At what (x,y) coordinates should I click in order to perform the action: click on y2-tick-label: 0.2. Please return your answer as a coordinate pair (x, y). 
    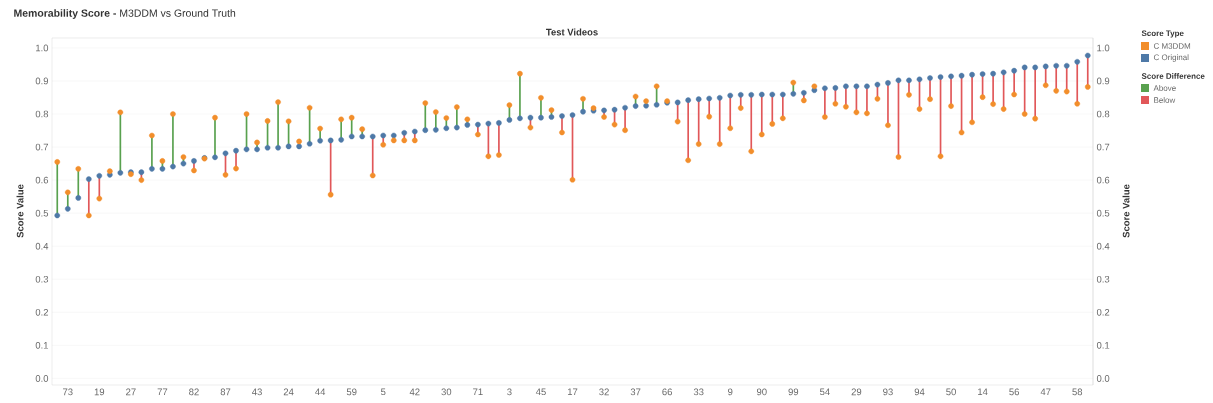
    Looking at the image, I should click on (1103, 312).